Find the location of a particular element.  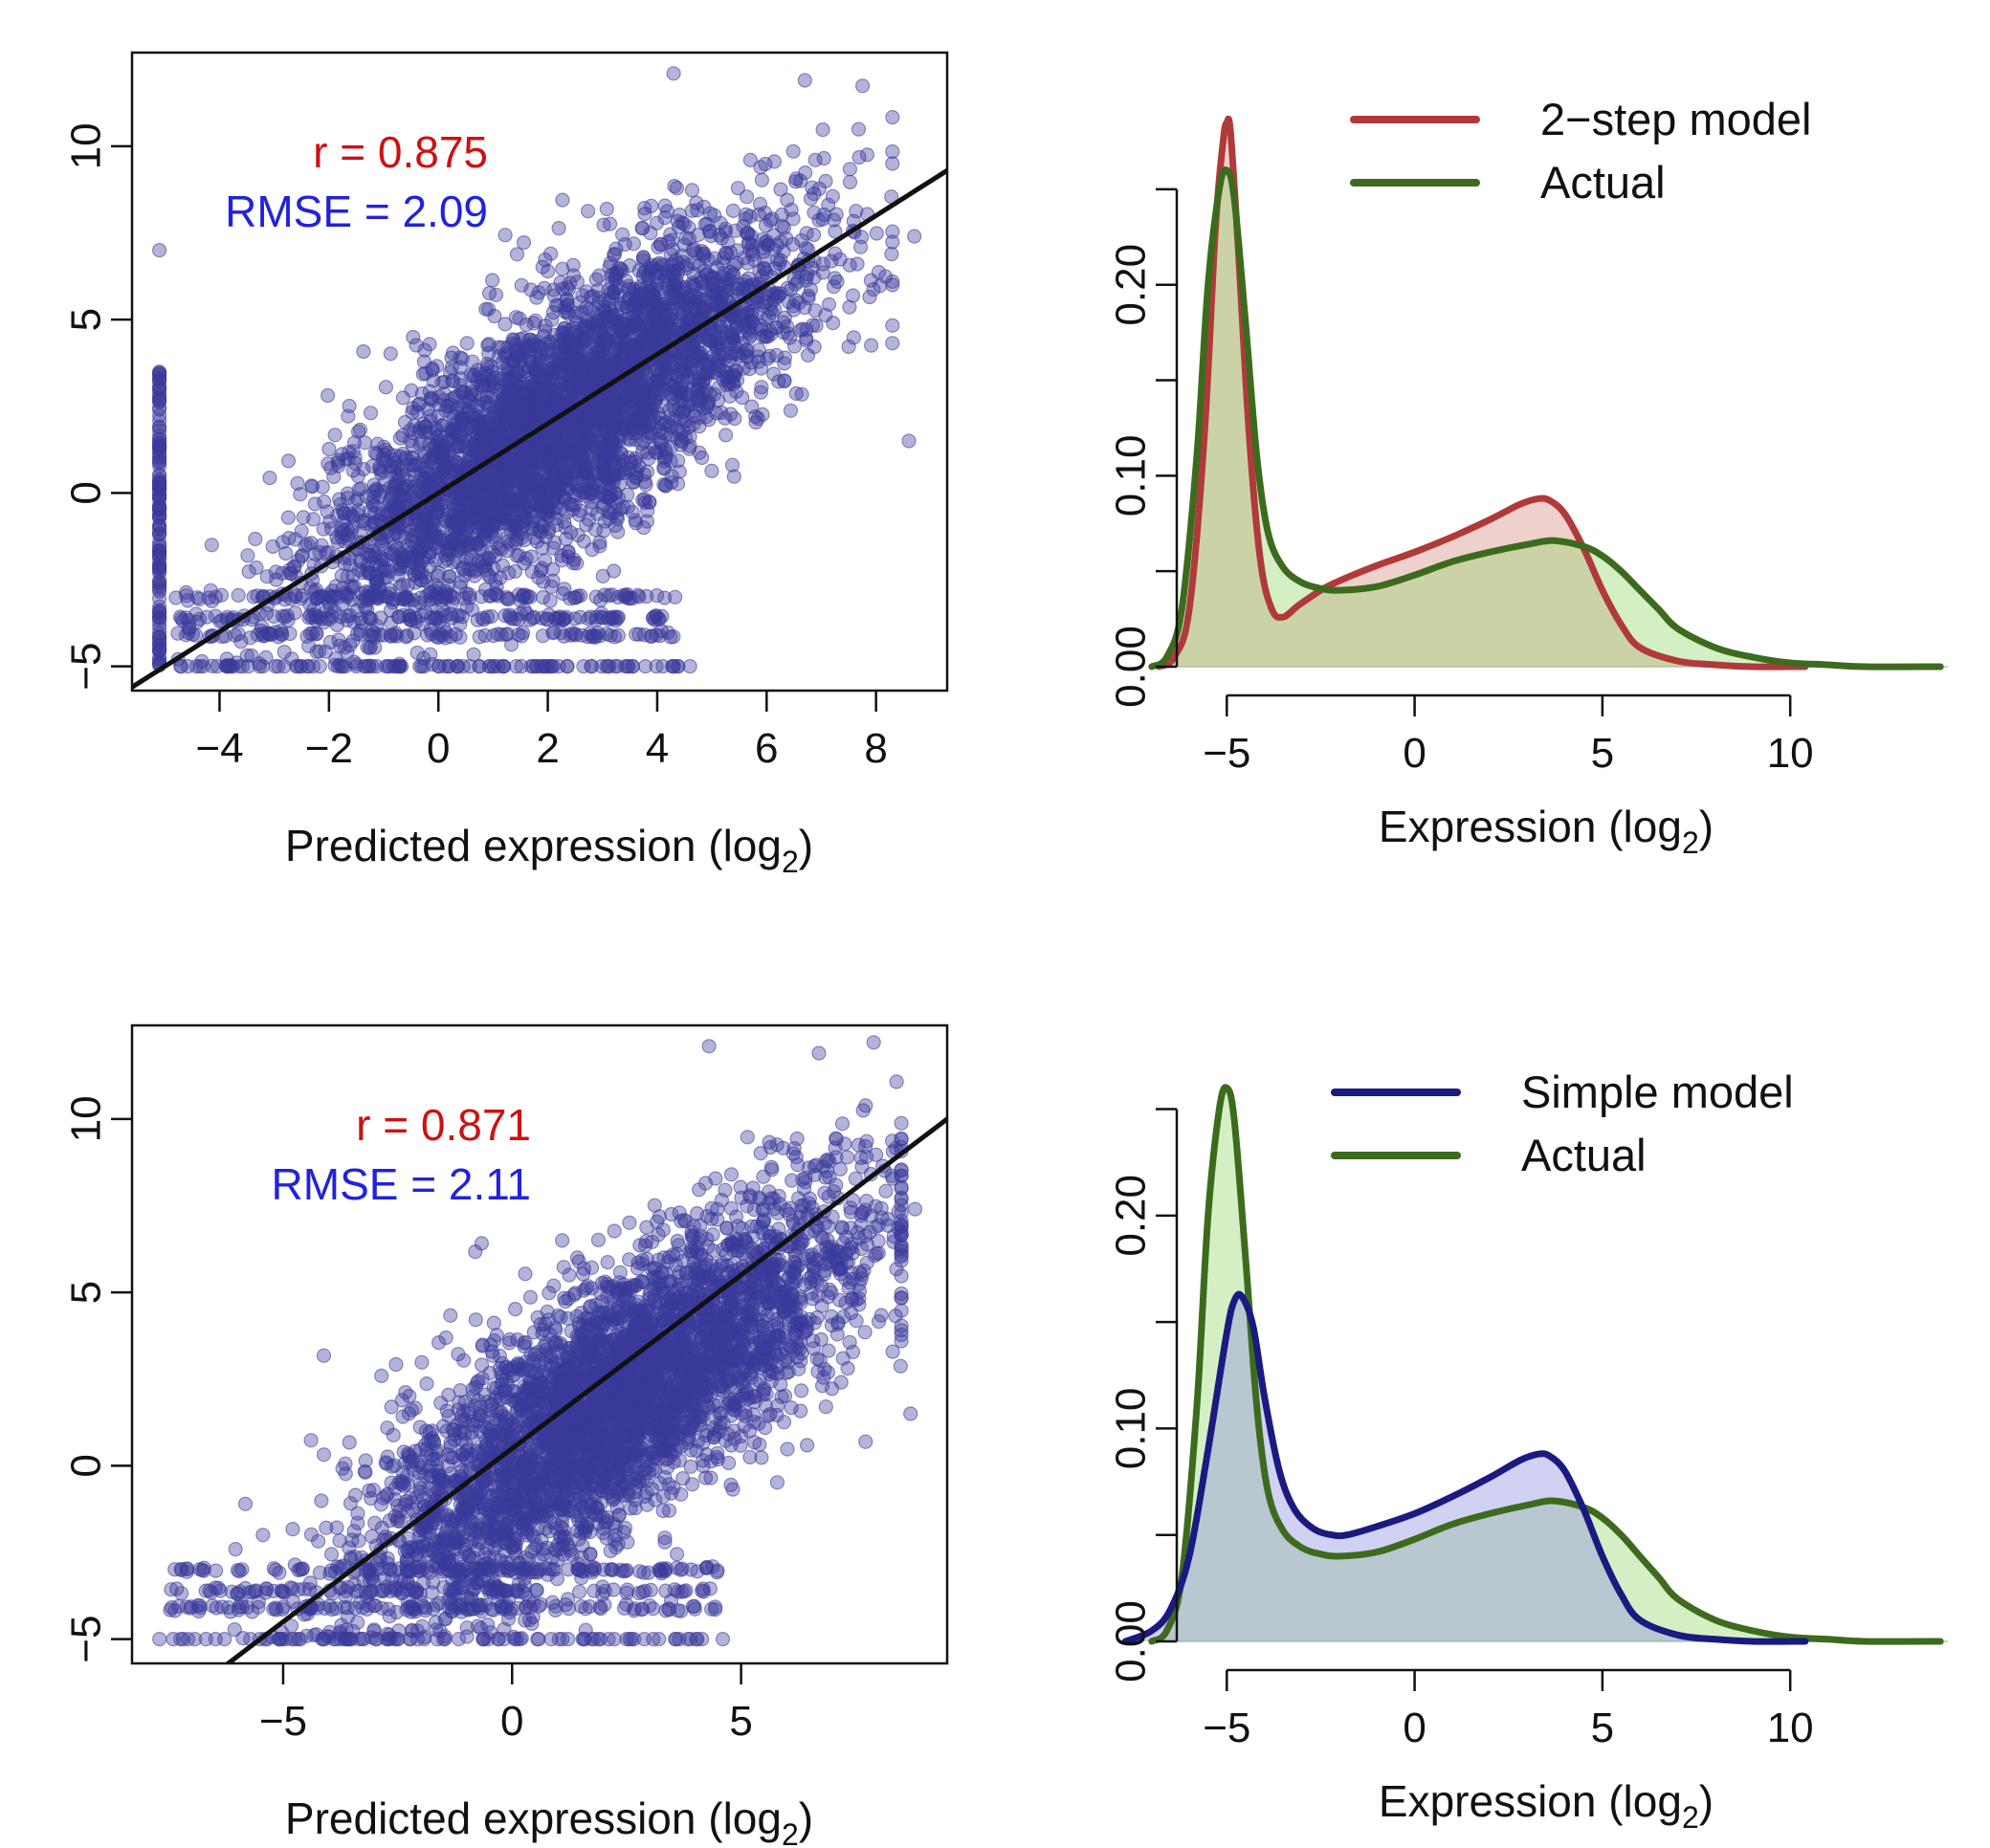

x-tick-label: −2 is located at coordinates (329, 748).